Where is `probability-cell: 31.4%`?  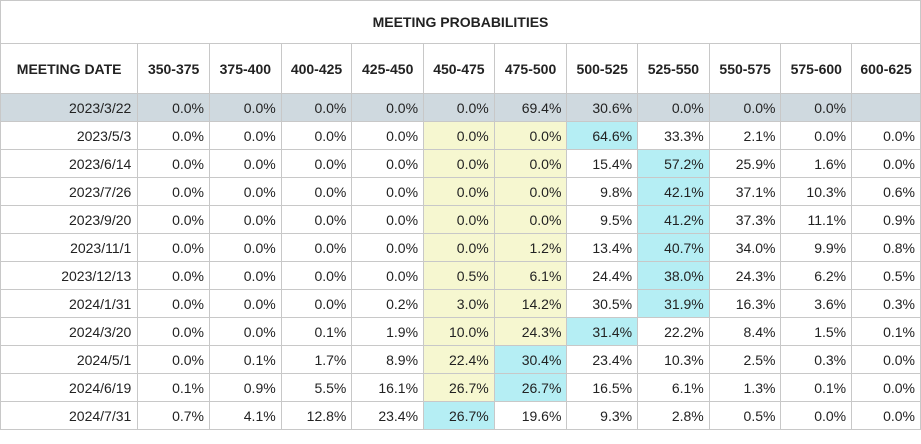
probability-cell: 31.4% is located at coordinates (602, 331).